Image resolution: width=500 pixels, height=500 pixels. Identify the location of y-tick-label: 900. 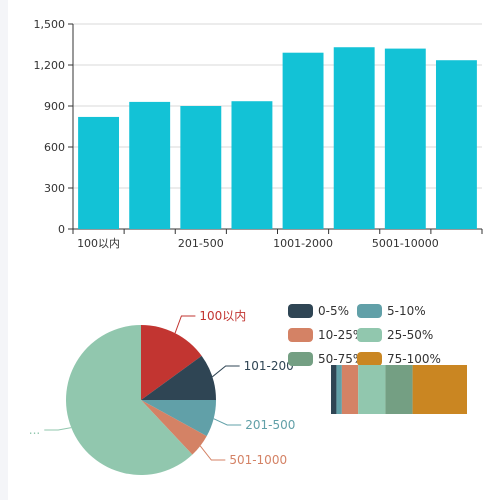
(54, 106).